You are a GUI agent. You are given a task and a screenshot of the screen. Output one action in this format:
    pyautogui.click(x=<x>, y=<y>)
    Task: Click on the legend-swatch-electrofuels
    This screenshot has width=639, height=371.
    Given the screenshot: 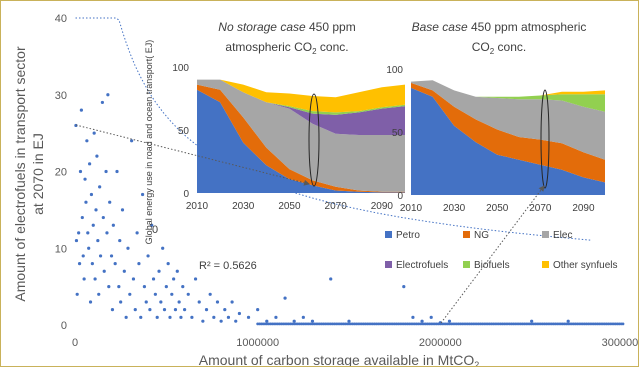 What is the action you would take?
    pyautogui.click(x=388, y=264)
    